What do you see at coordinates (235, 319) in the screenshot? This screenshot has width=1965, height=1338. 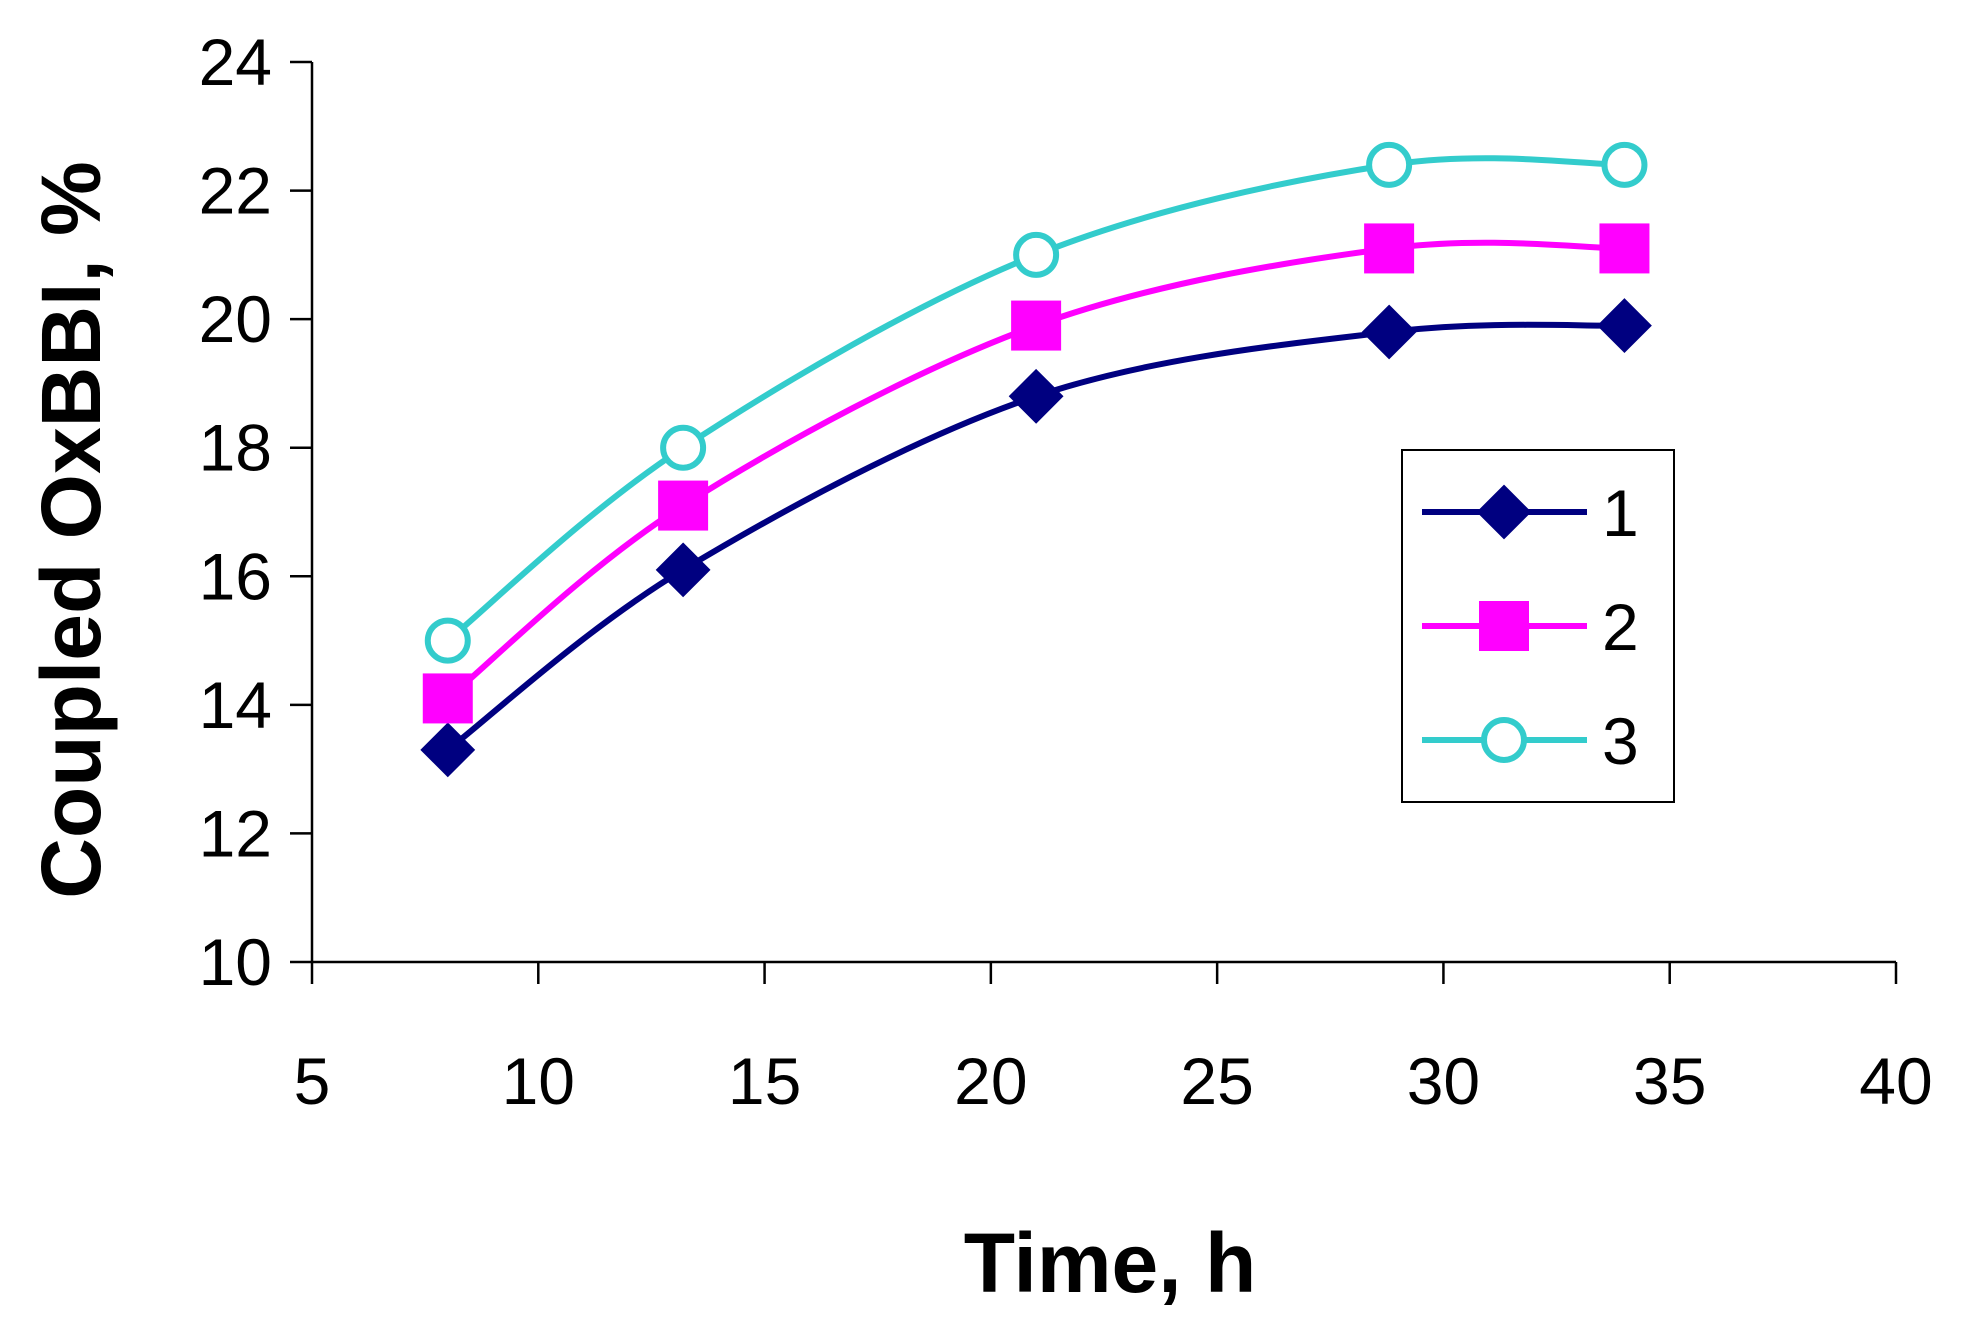 I see `y-tick-label: 20` at bounding box center [235, 319].